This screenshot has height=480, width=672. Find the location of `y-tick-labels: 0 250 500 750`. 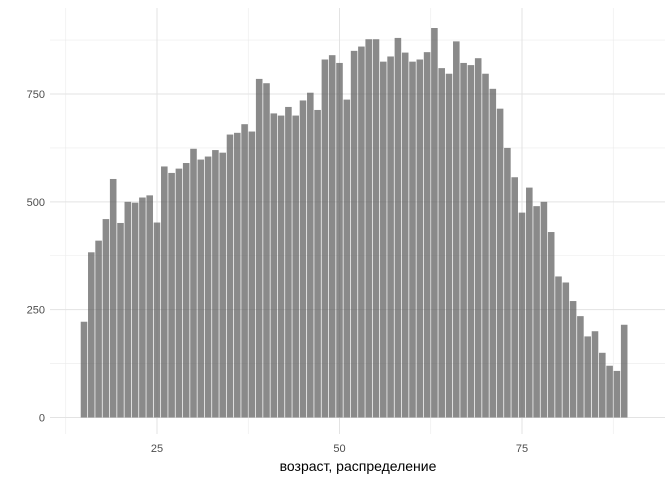

y-tick-labels: 0 250 500 750 is located at coordinates (36, 257).